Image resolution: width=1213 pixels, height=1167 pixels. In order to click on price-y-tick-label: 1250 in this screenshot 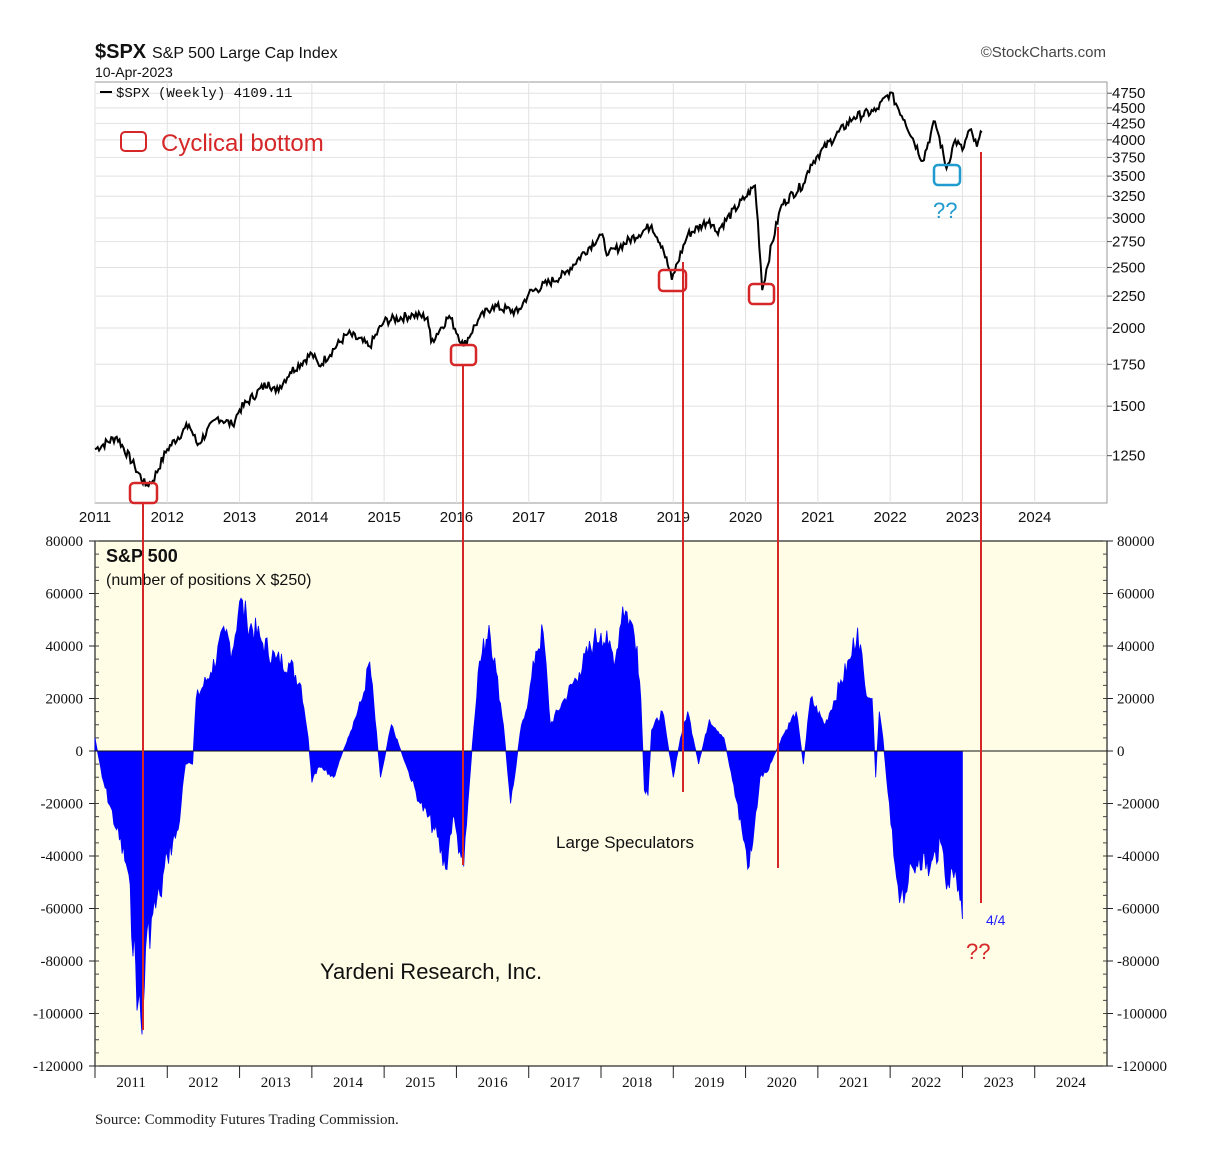, I will do `click(1128, 456)`.